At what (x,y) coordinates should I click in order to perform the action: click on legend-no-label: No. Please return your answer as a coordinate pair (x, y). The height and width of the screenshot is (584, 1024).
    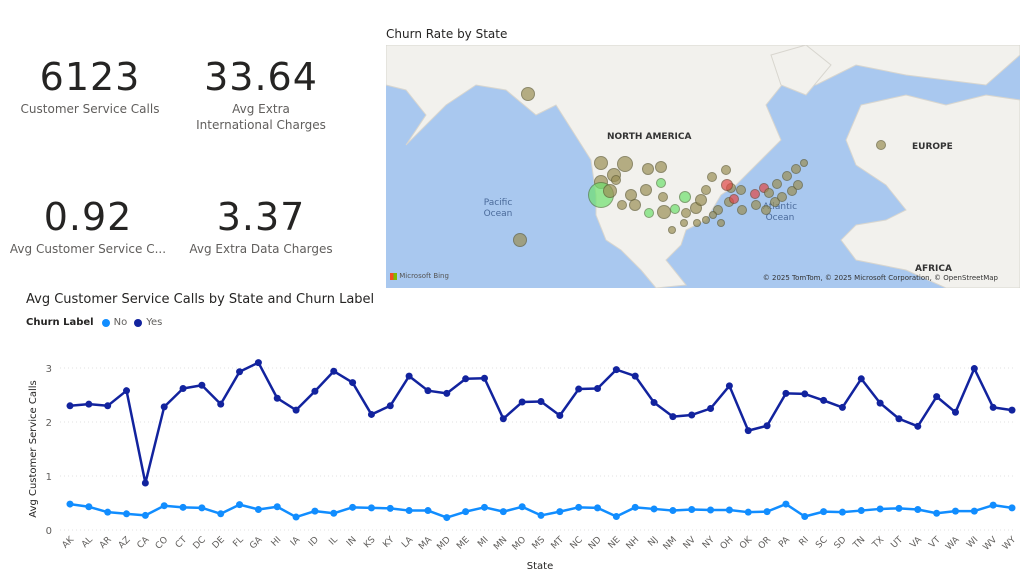
    Looking at the image, I should click on (120, 322).